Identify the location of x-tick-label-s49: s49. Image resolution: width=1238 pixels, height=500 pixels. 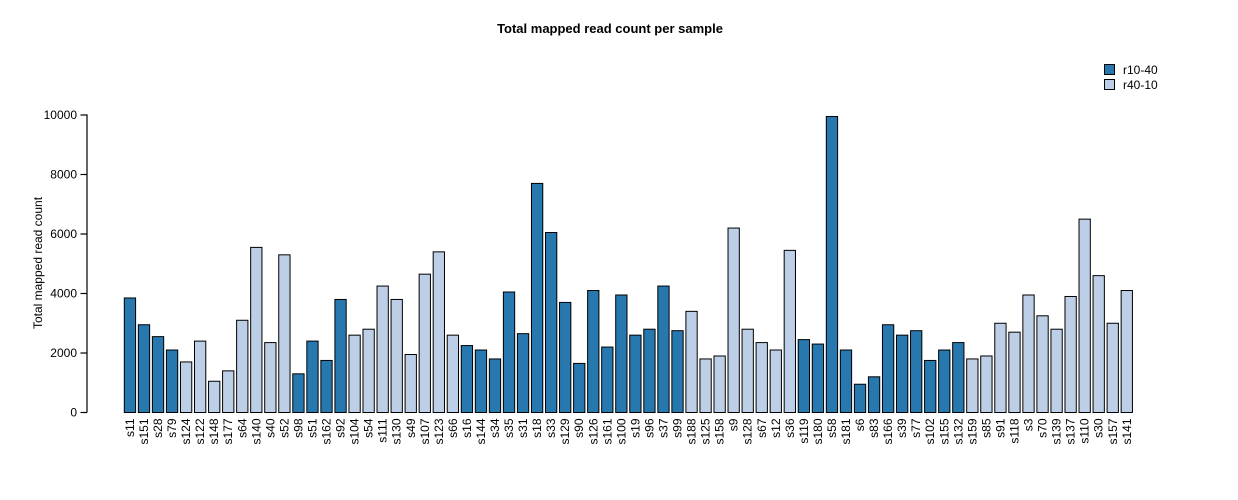
(411, 428).